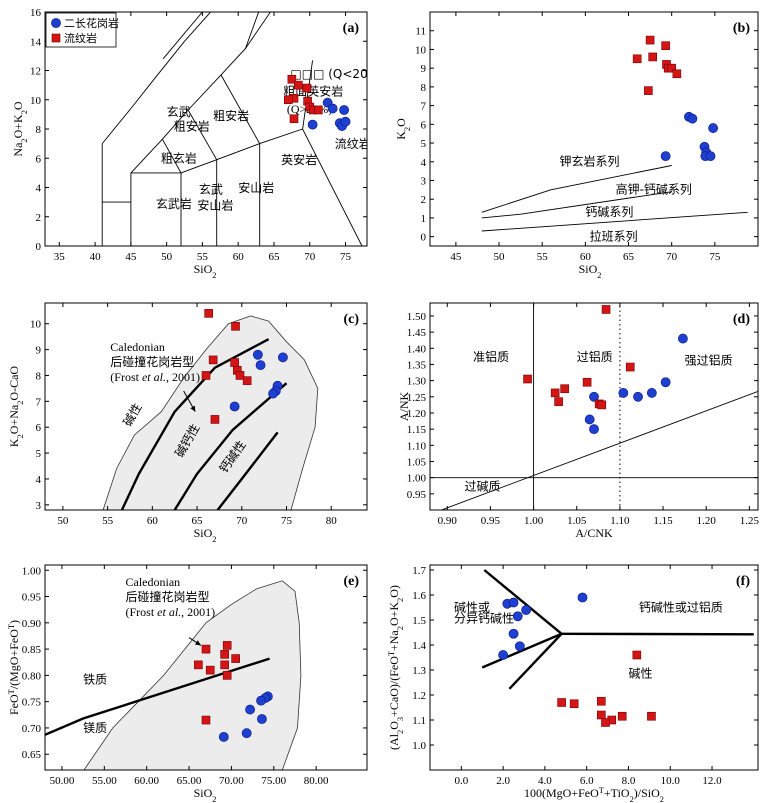  What do you see at coordinates (647, 793) in the screenshot?
I see `axis-label-part: )/SiO` at bounding box center [647, 793].